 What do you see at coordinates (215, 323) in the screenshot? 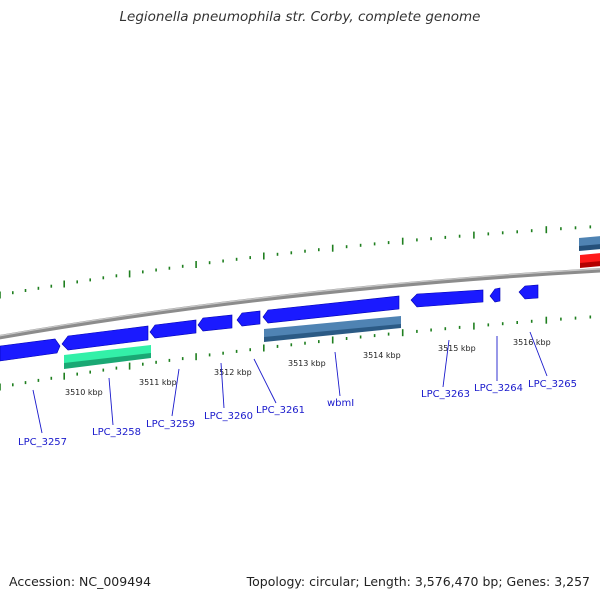
I see `gene-lpc-3260-arrow` at bounding box center [215, 323].